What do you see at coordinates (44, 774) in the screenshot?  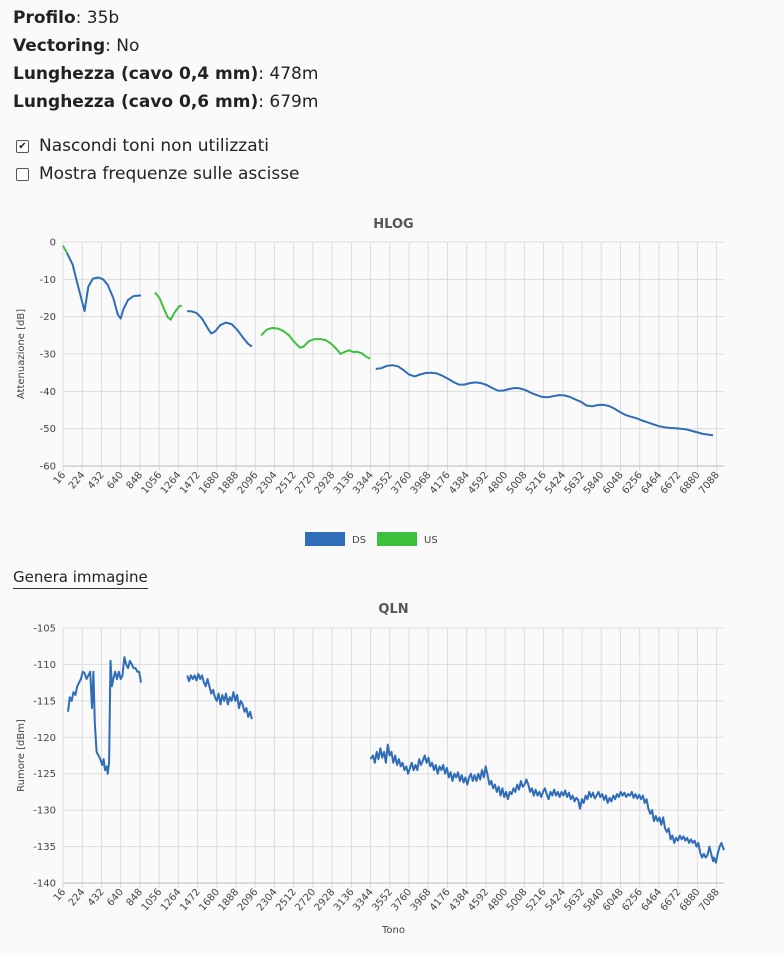 I see `y-tick-label: -125` at bounding box center [44, 774].